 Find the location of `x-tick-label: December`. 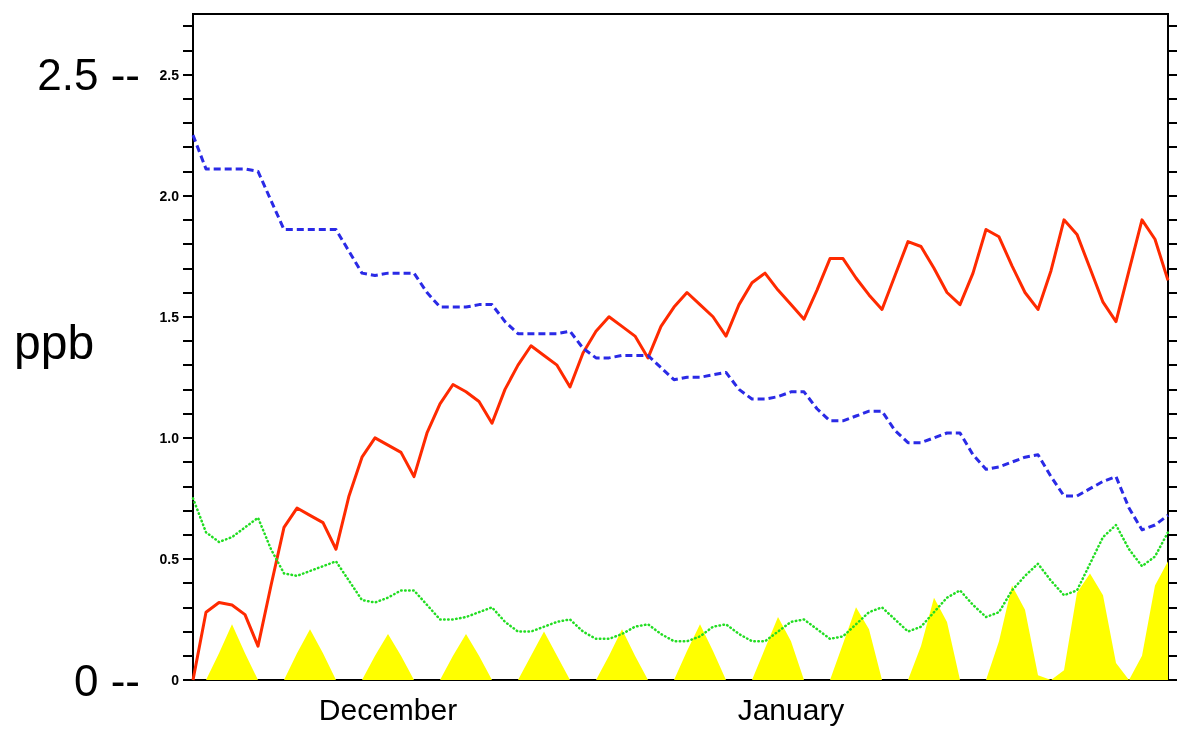

x-tick-label: December is located at coordinates (388, 709).